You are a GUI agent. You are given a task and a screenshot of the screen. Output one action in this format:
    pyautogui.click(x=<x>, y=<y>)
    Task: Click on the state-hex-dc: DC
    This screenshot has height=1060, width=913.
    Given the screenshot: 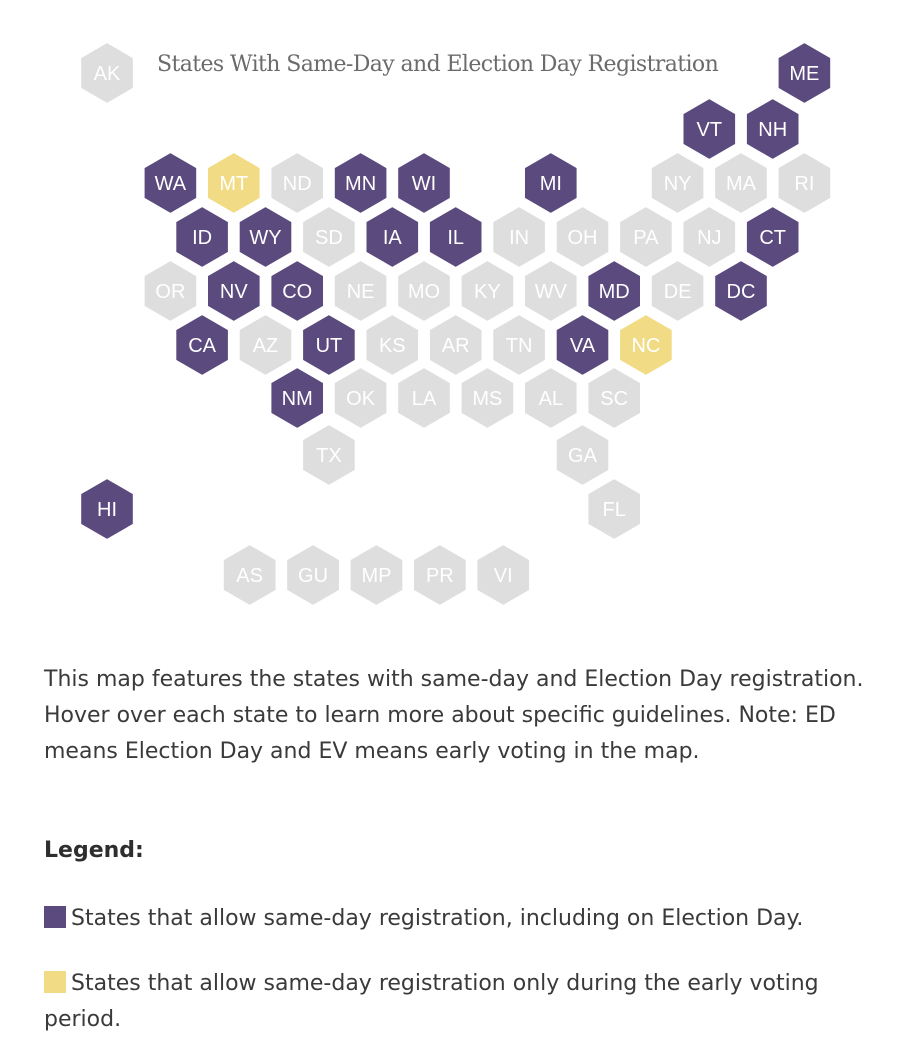 What is the action you would take?
    pyautogui.click(x=741, y=291)
    